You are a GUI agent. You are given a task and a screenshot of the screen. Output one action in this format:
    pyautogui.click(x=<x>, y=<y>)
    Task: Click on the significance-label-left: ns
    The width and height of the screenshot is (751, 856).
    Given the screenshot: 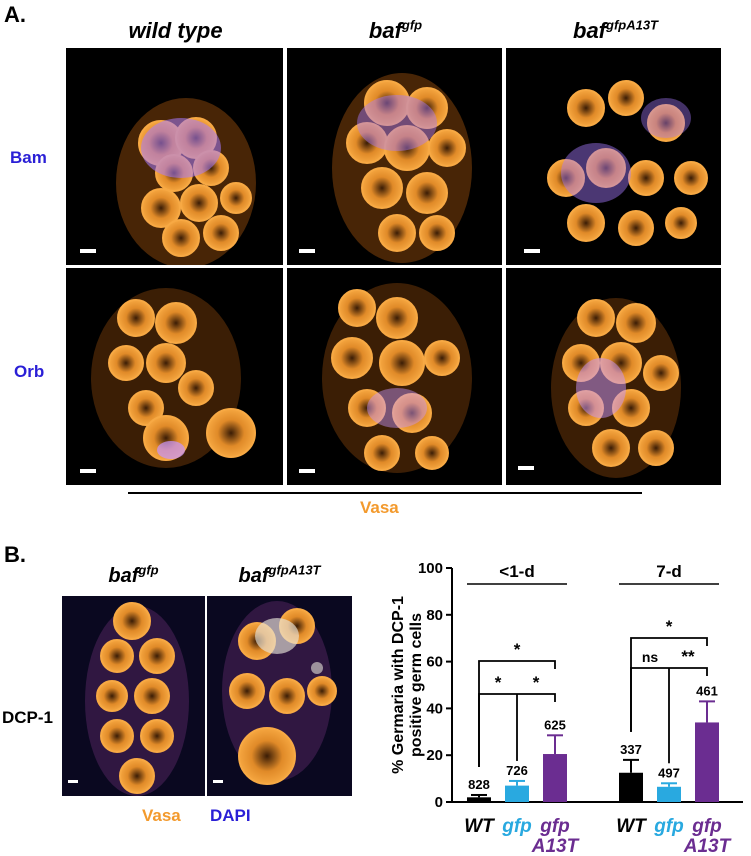 What is the action you would take?
    pyautogui.click(x=650, y=657)
    